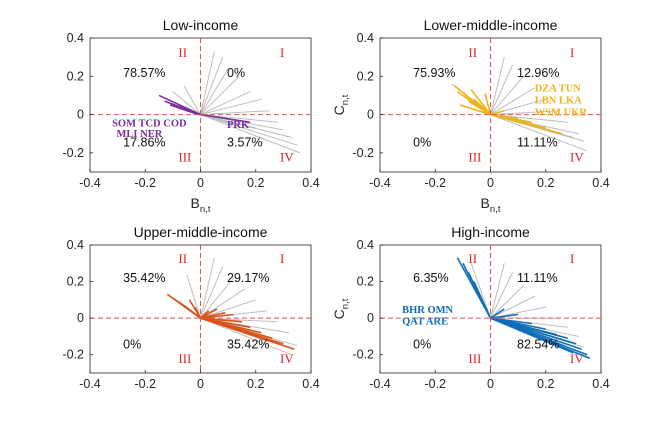  What do you see at coordinates (365, 282) in the screenshot?
I see `ytick-label-p4-2: 0.2` at bounding box center [365, 282].